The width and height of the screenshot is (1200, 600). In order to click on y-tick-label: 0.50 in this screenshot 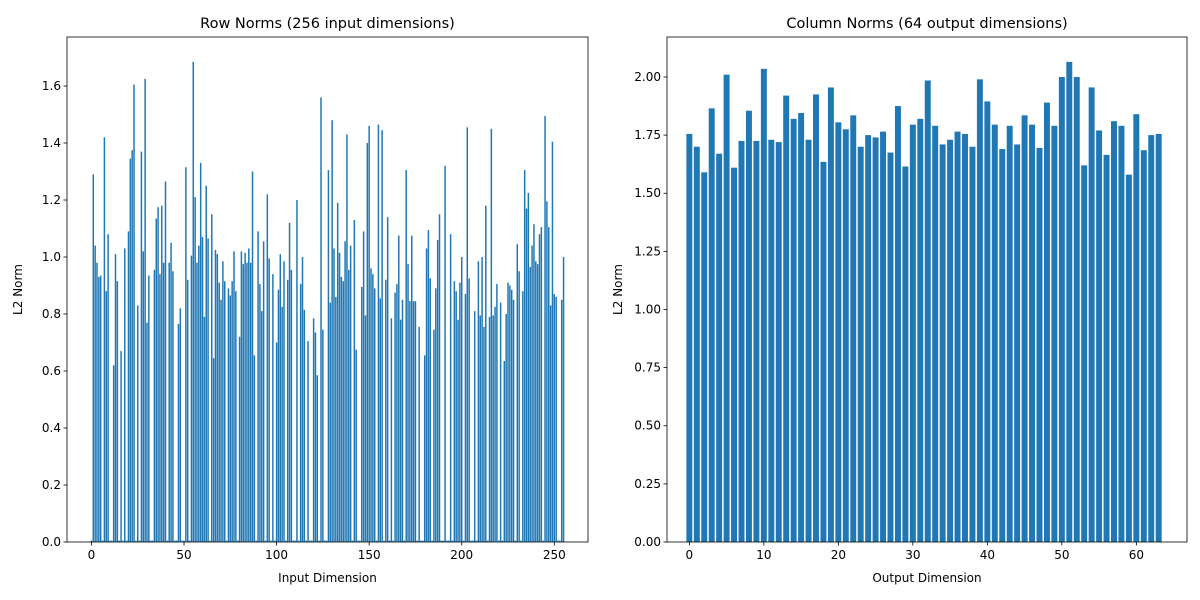, I will do `click(647, 426)`.